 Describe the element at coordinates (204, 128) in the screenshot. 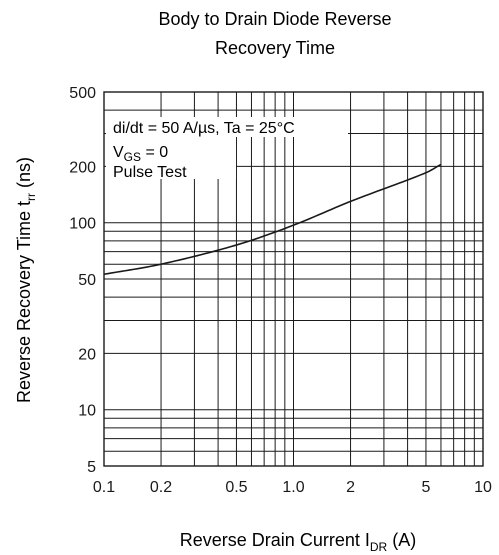

I see `annotation-conditions: di/dt = 50 A/µs, Ta = 25°C` at that location.